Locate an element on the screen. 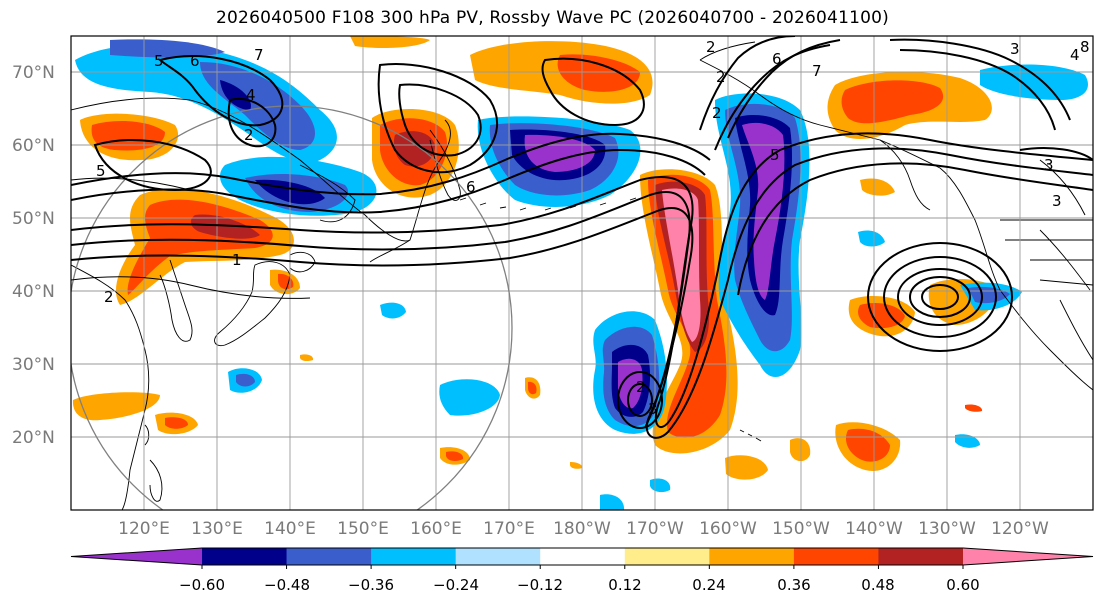  colorbar-tick-label: −0.60 is located at coordinates (202, 585).